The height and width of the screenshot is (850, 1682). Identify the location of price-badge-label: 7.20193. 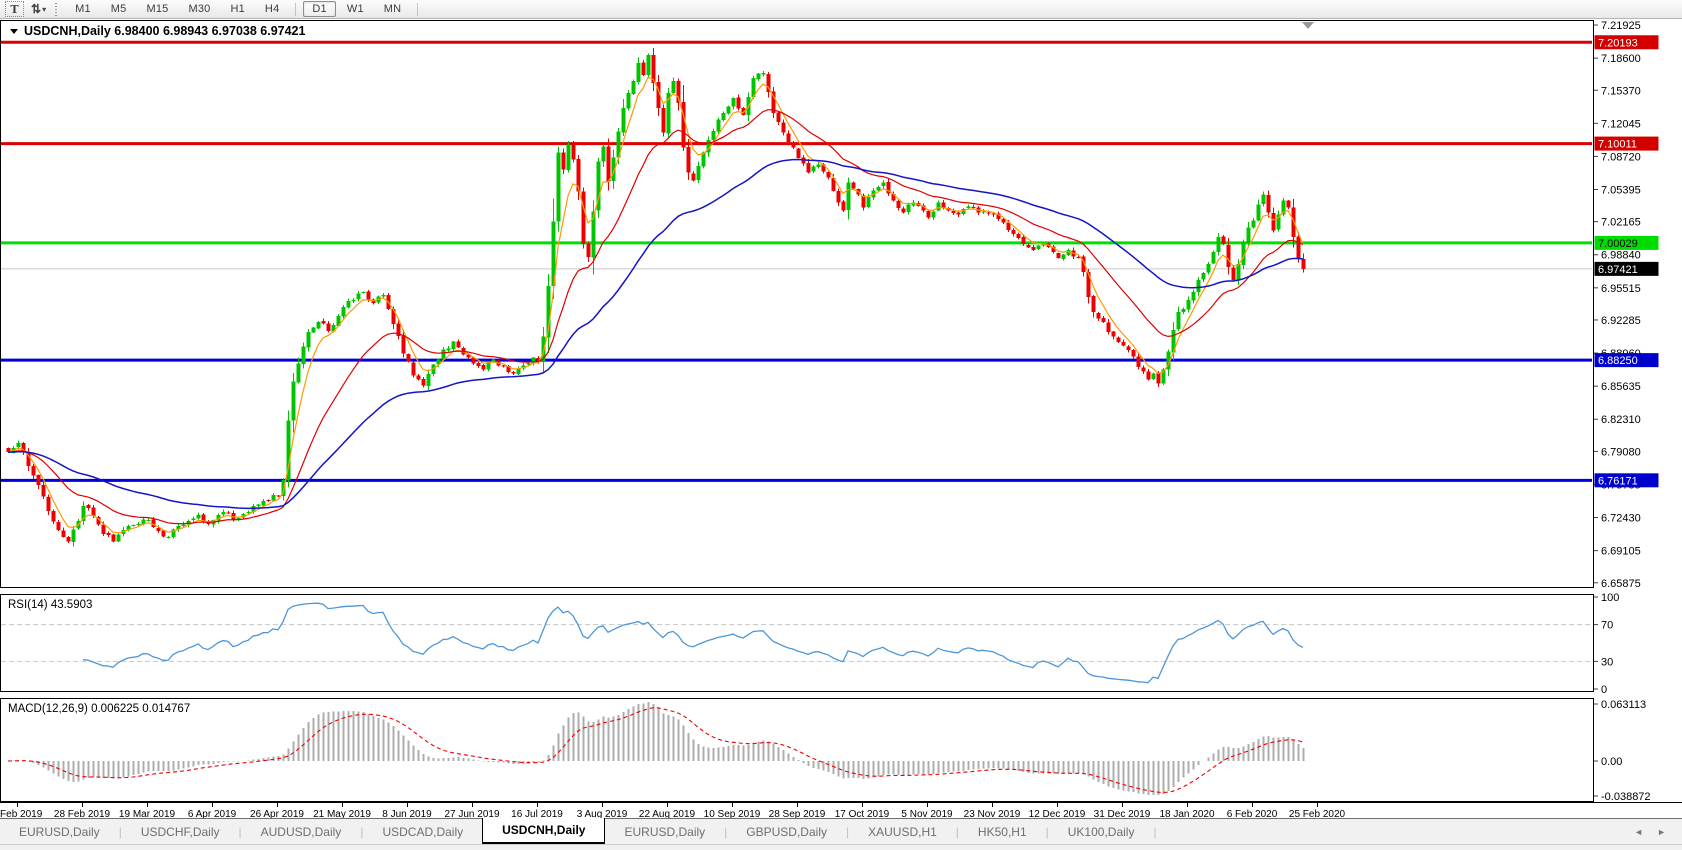
(1618, 43).